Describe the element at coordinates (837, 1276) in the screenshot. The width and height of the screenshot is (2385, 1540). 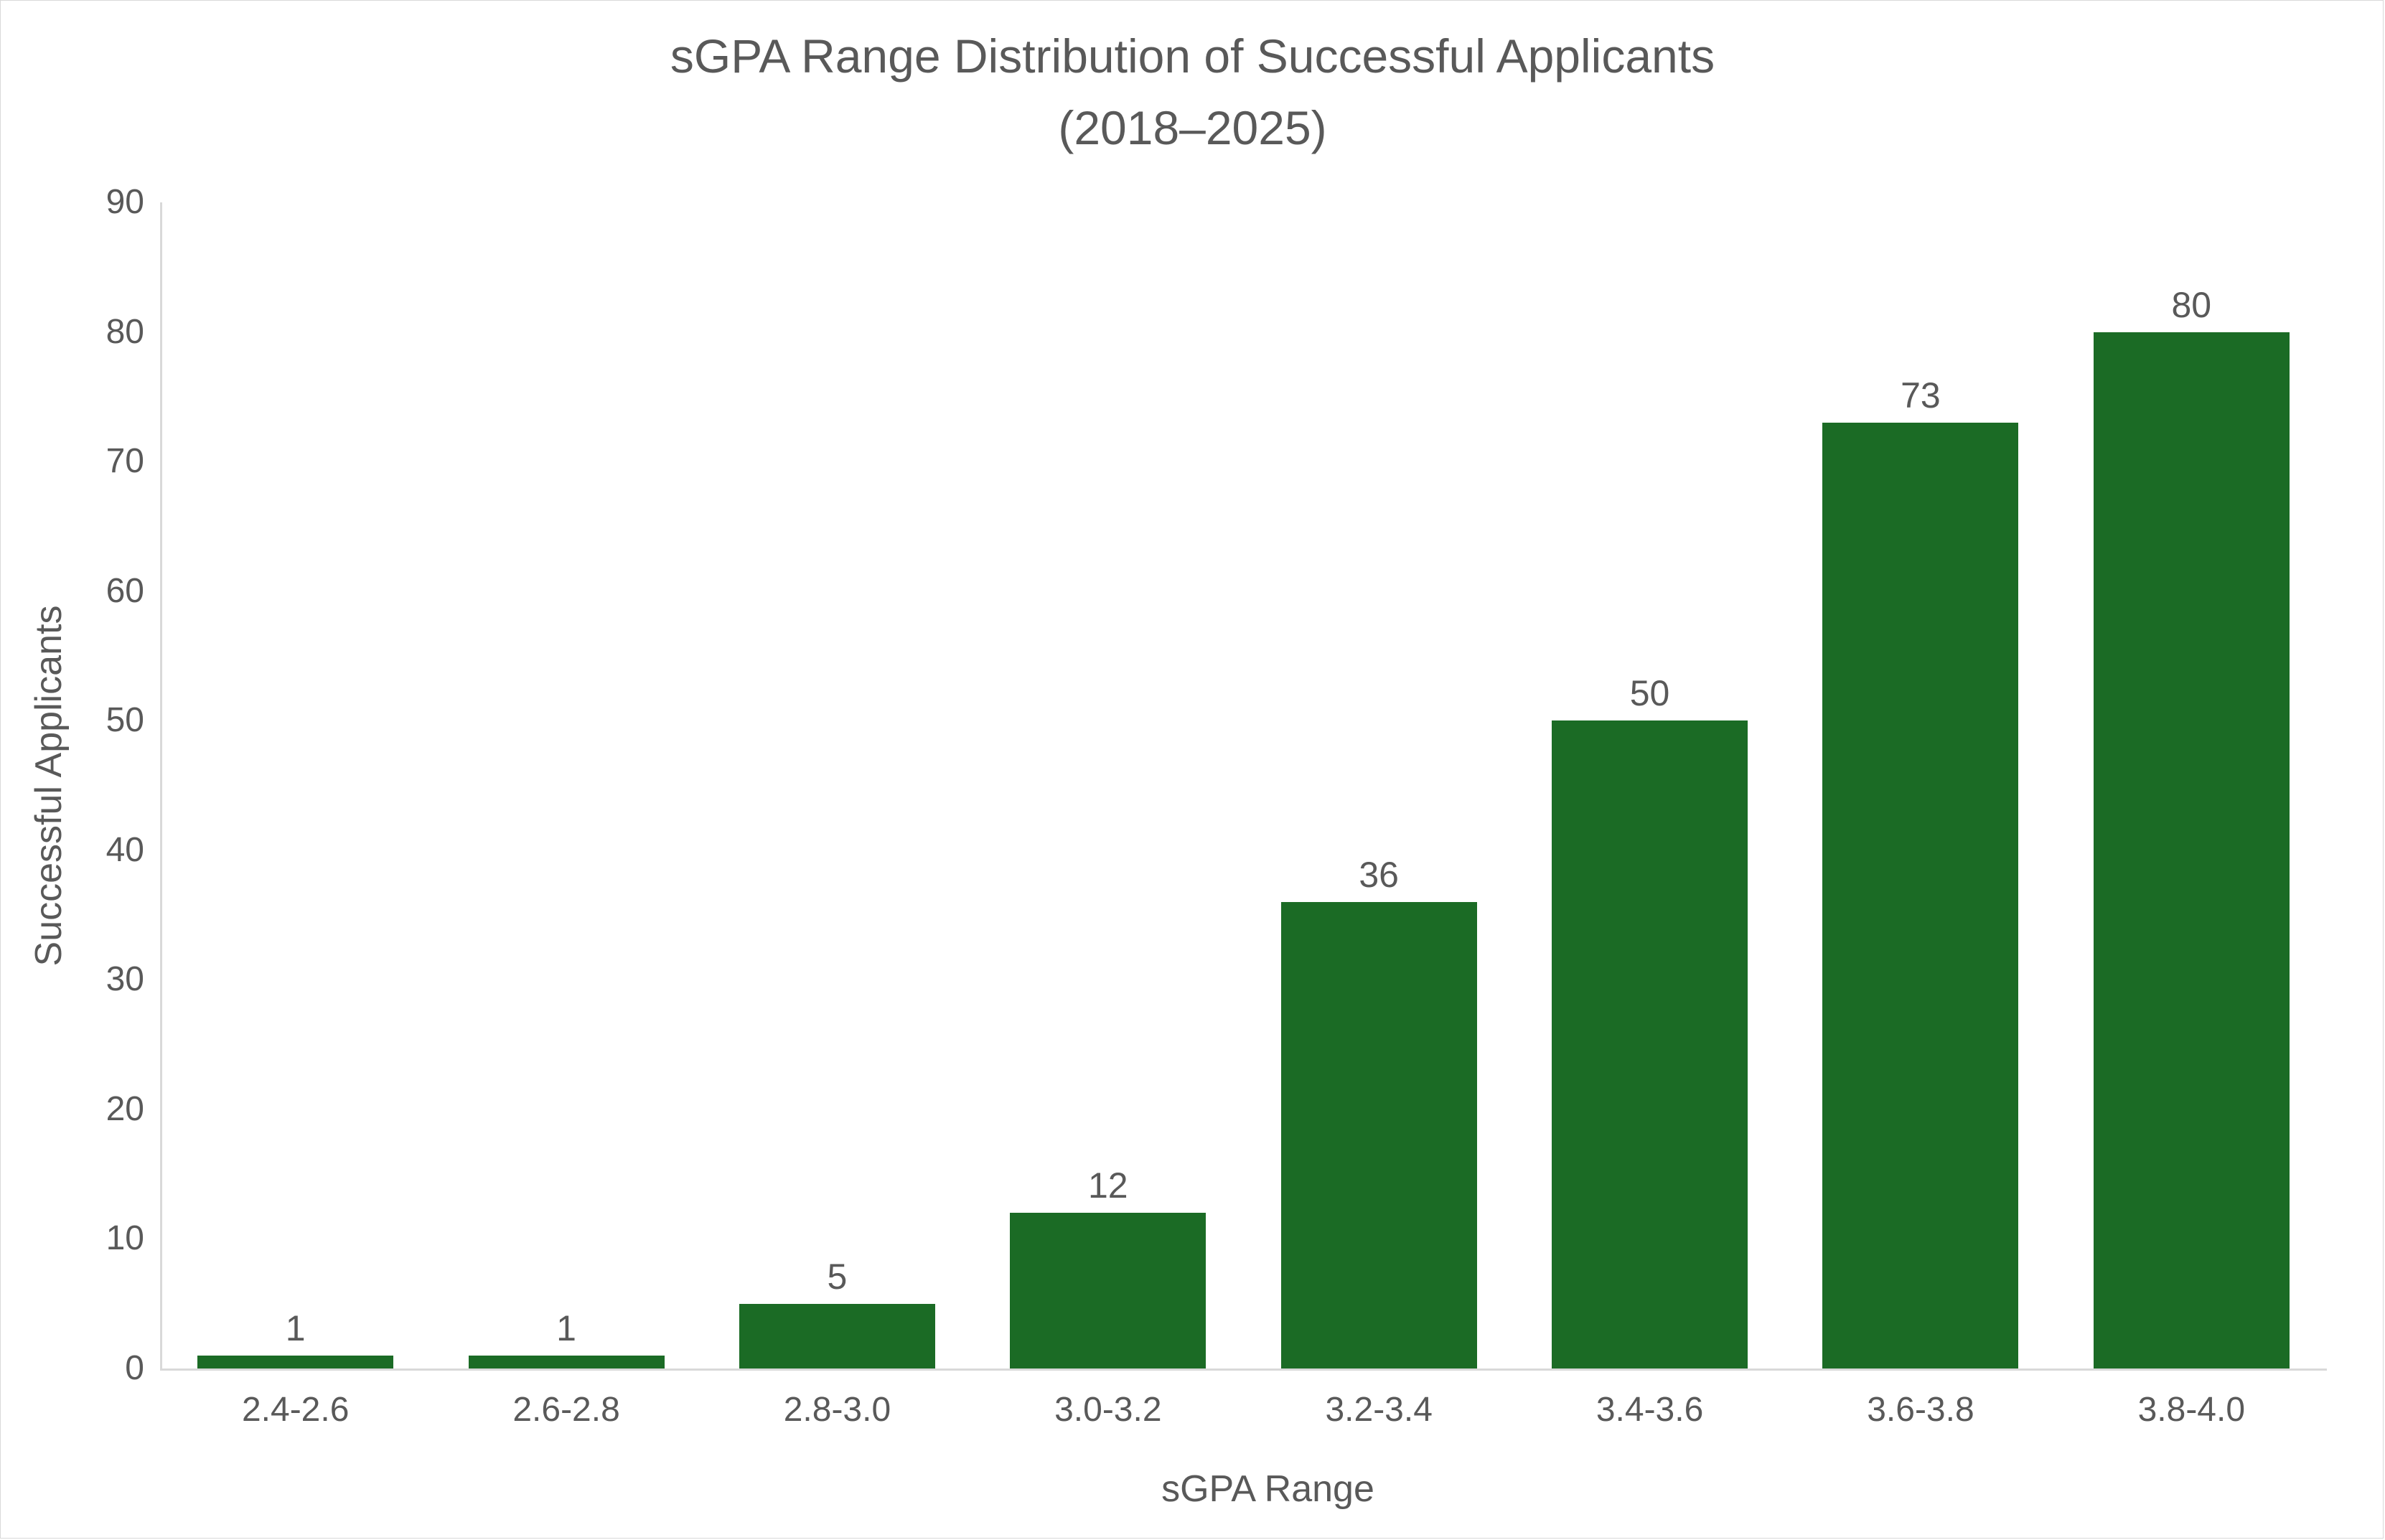
I see `bar-value-label: 5` at that location.